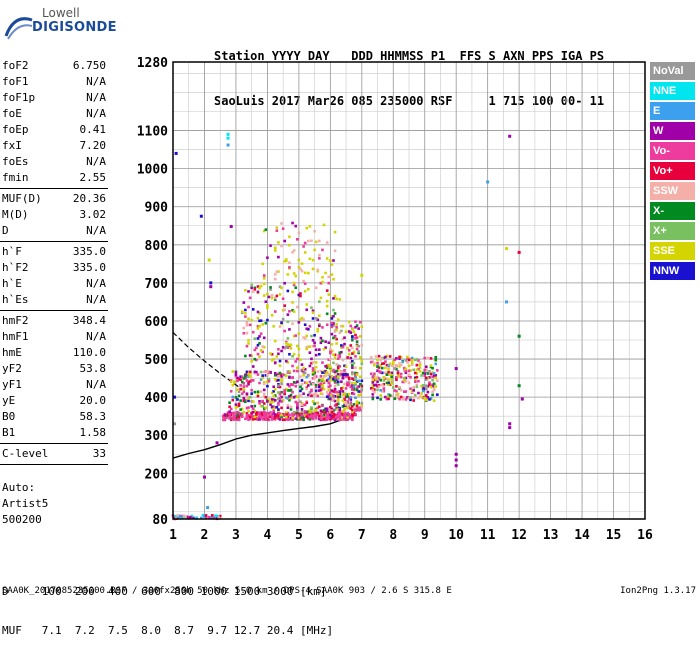  Describe the element at coordinates (12, 283) in the screenshot. I see `param-name: h`E` at that location.